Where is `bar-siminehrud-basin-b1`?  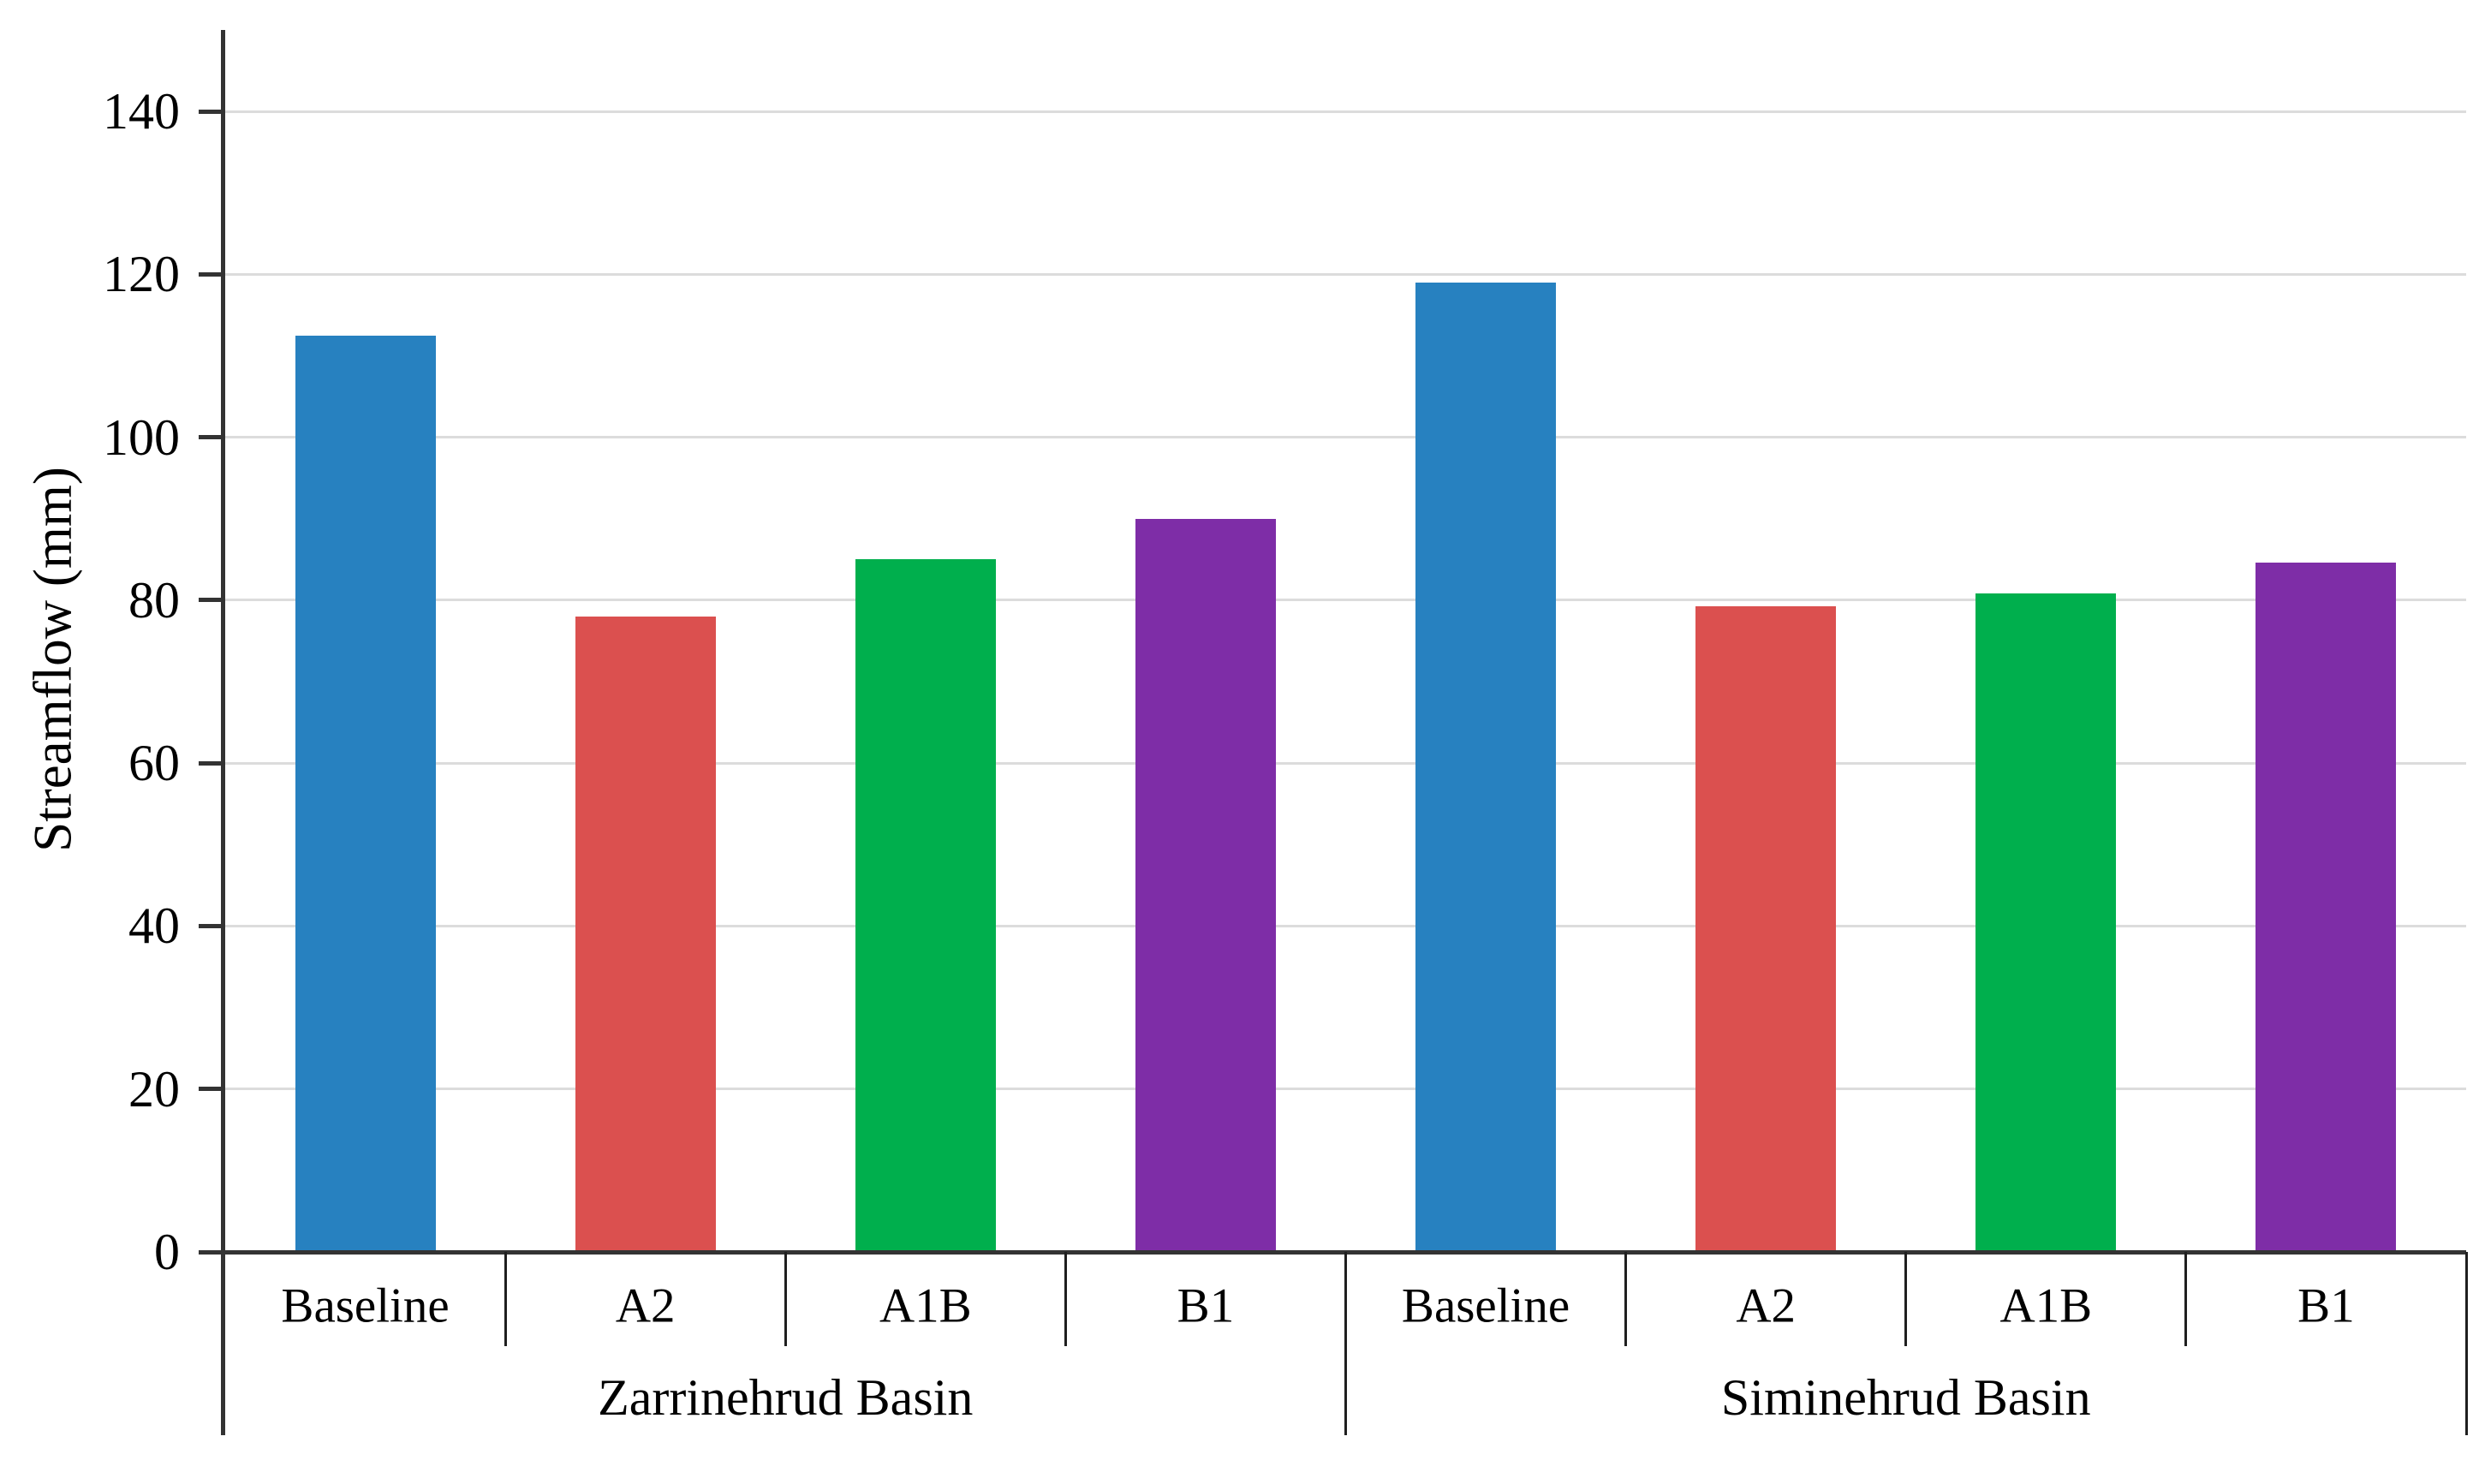 bar-siminehrud-basin-b1 is located at coordinates (2326, 908).